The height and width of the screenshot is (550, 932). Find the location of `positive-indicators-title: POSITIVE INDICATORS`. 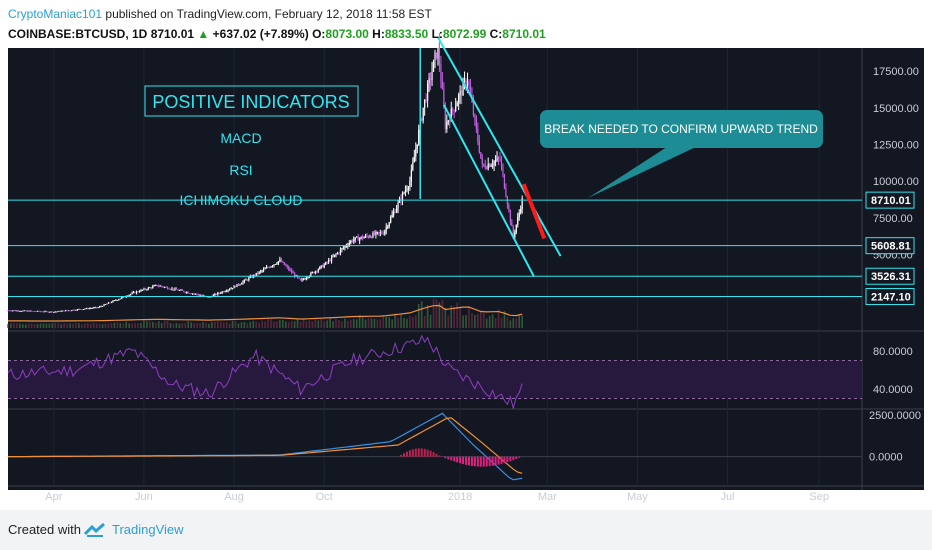

positive-indicators-title: POSITIVE INDICATORS is located at coordinates (250, 102).